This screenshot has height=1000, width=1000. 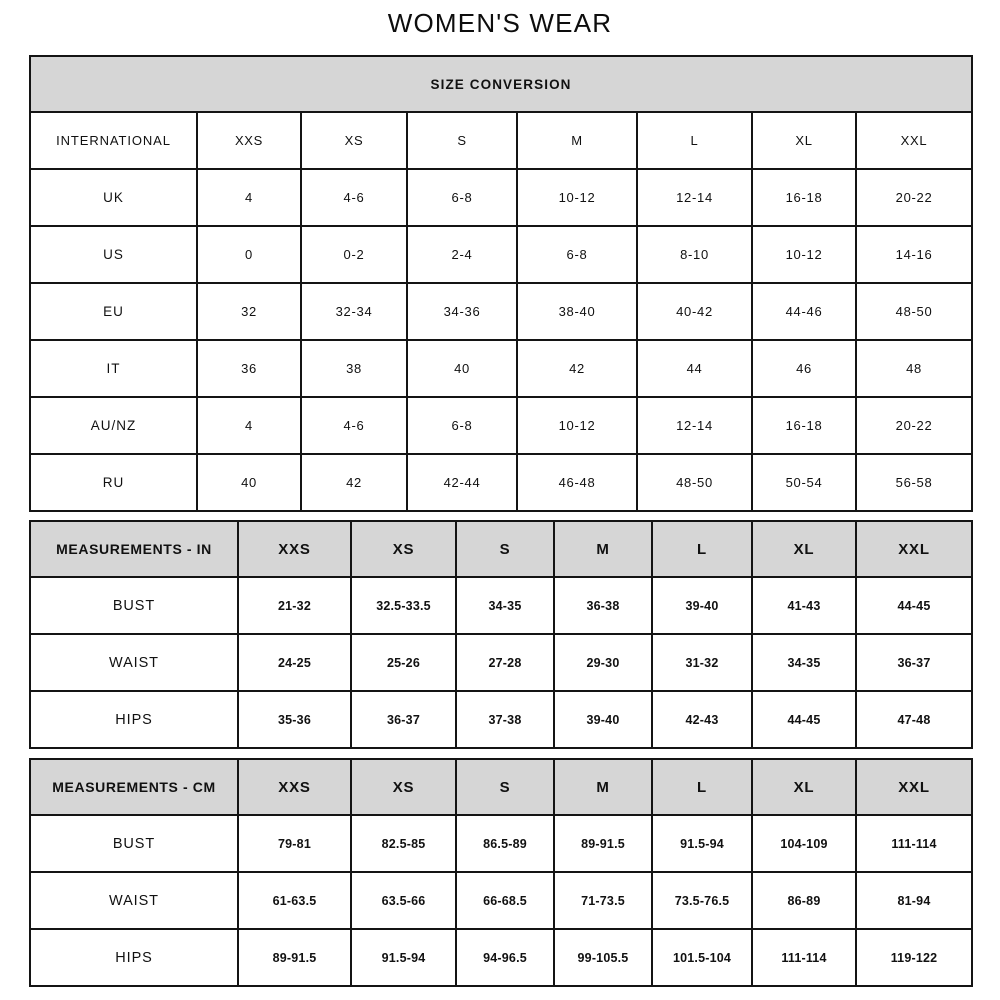 What do you see at coordinates (113, 311) in the screenshot?
I see `row-label-eu: EU` at bounding box center [113, 311].